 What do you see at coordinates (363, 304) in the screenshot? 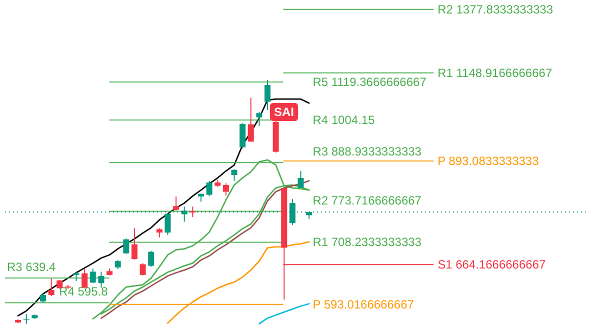
I see `ref-line-label: P 593.0166666667` at bounding box center [363, 304].